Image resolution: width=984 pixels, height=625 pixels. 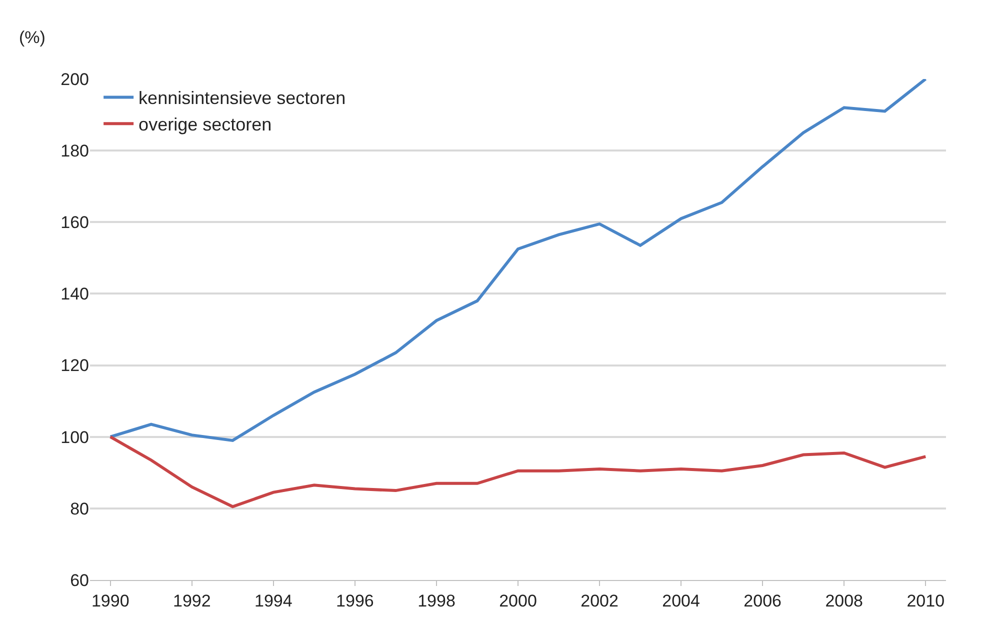 What do you see at coordinates (437, 600) in the screenshot?
I see `x-tick-label: 1998` at bounding box center [437, 600].